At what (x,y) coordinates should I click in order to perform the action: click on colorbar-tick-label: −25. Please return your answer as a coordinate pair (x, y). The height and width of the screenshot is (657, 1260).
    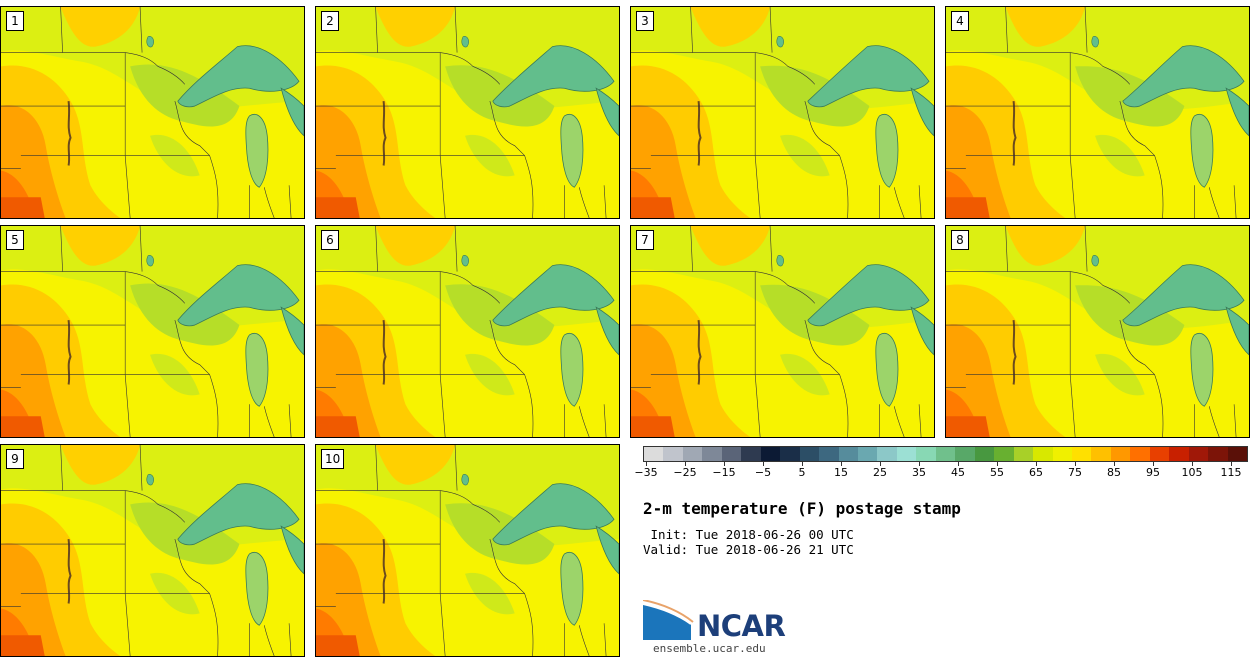
    Looking at the image, I should click on (685, 472).